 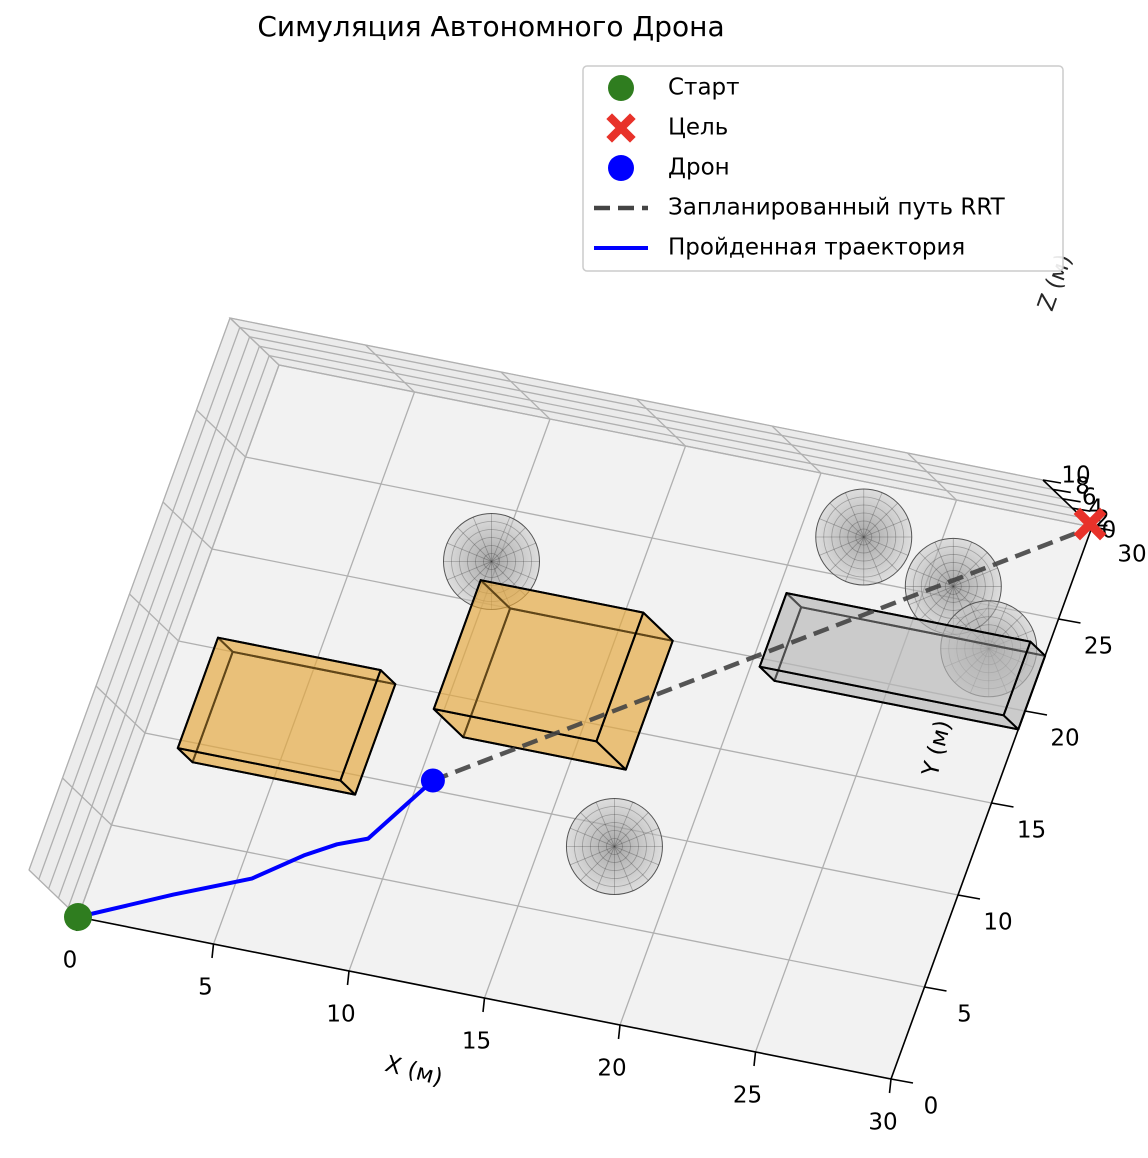 What do you see at coordinates (837, 208) in the screenshot?
I see `legend-label: Запланированный путь RRT` at bounding box center [837, 208].